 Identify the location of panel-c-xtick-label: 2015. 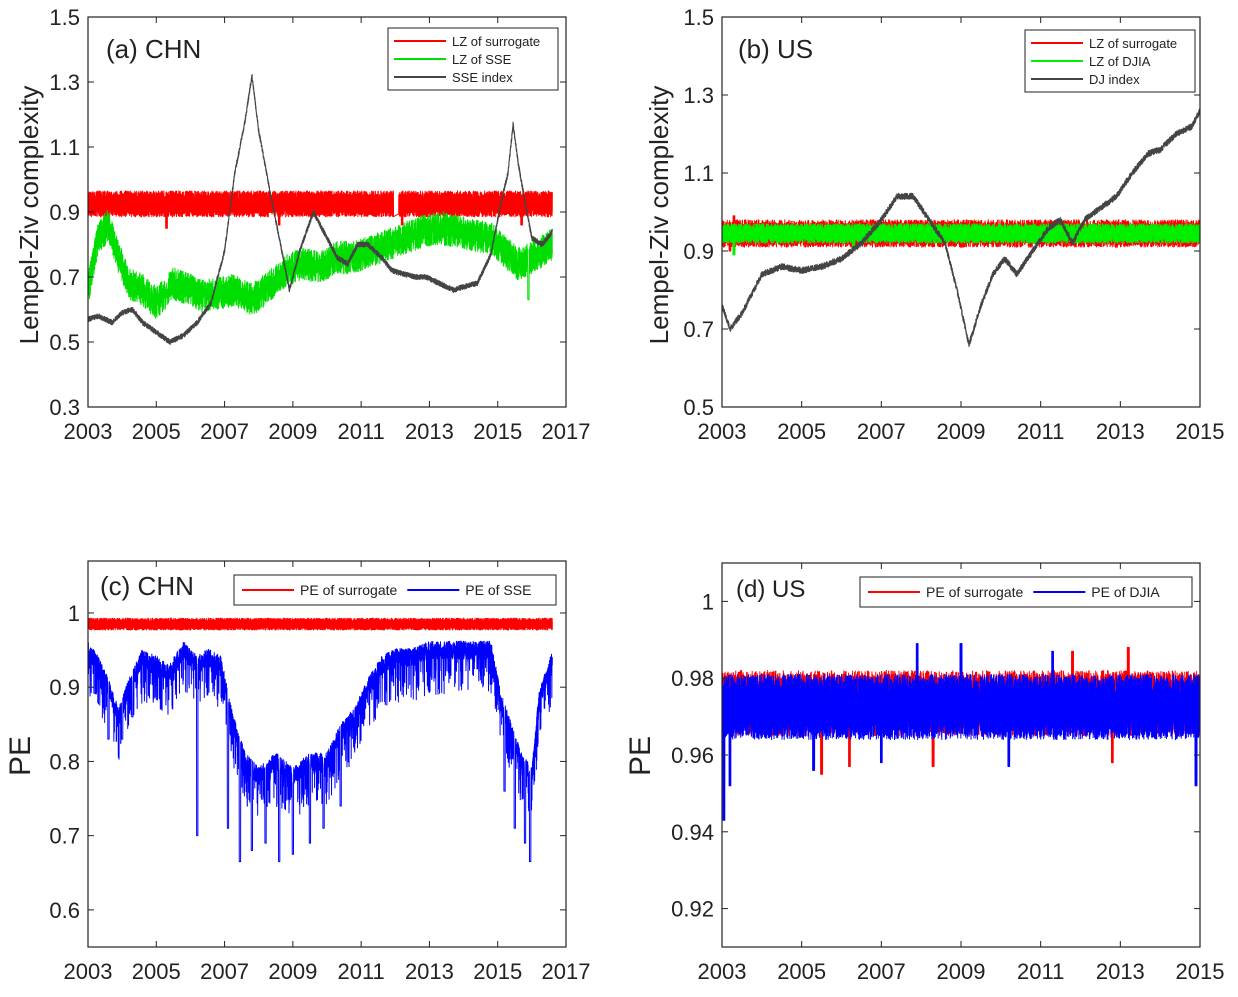
(497, 971).